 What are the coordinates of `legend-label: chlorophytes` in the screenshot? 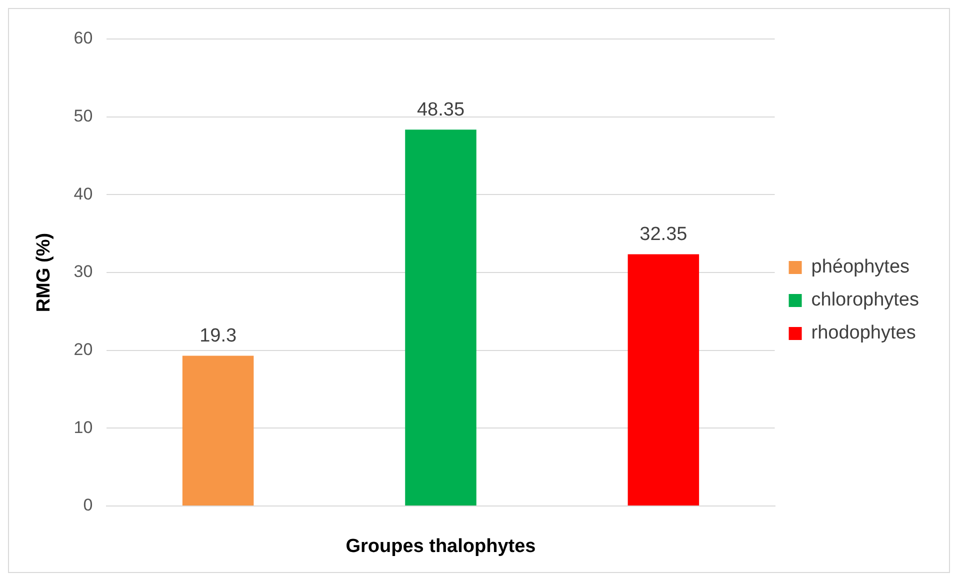 It's located at (865, 300).